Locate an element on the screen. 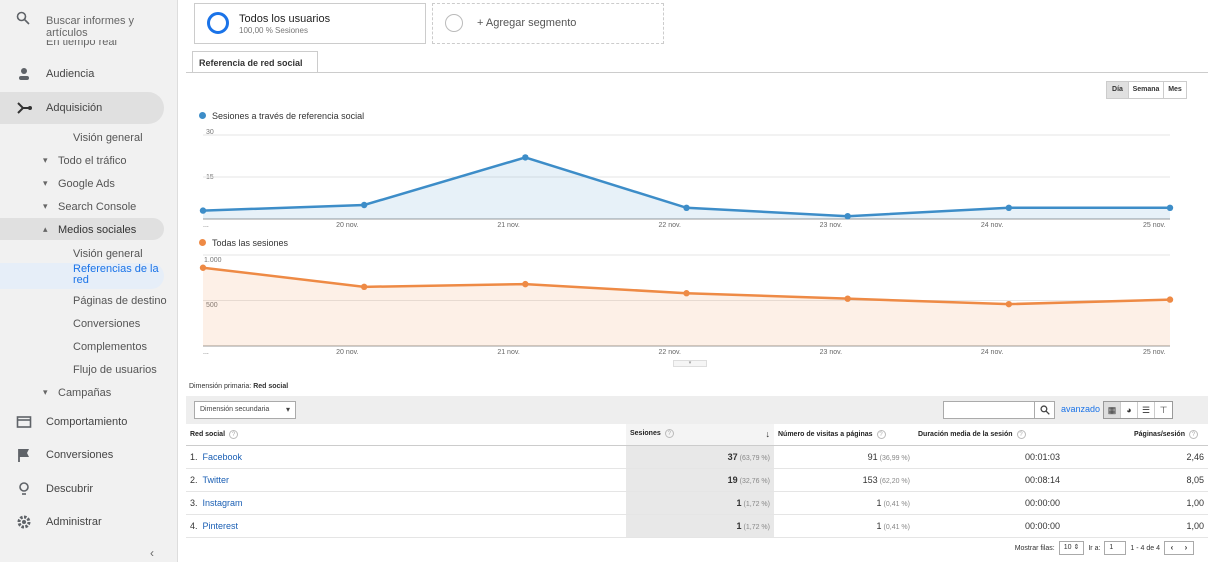 The width and height of the screenshot is (1208, 562). cell-sesiones: 1 (1,72 %) is located at coordinates (700, 503).